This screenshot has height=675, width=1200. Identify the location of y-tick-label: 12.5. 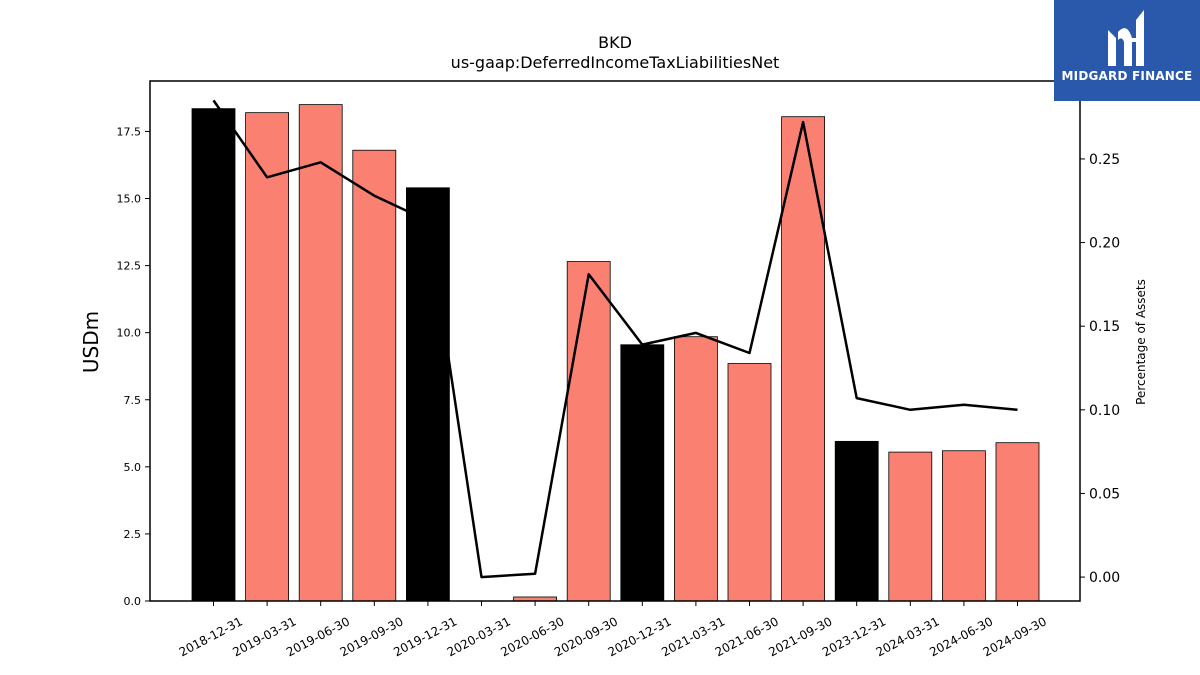
(129, 266).